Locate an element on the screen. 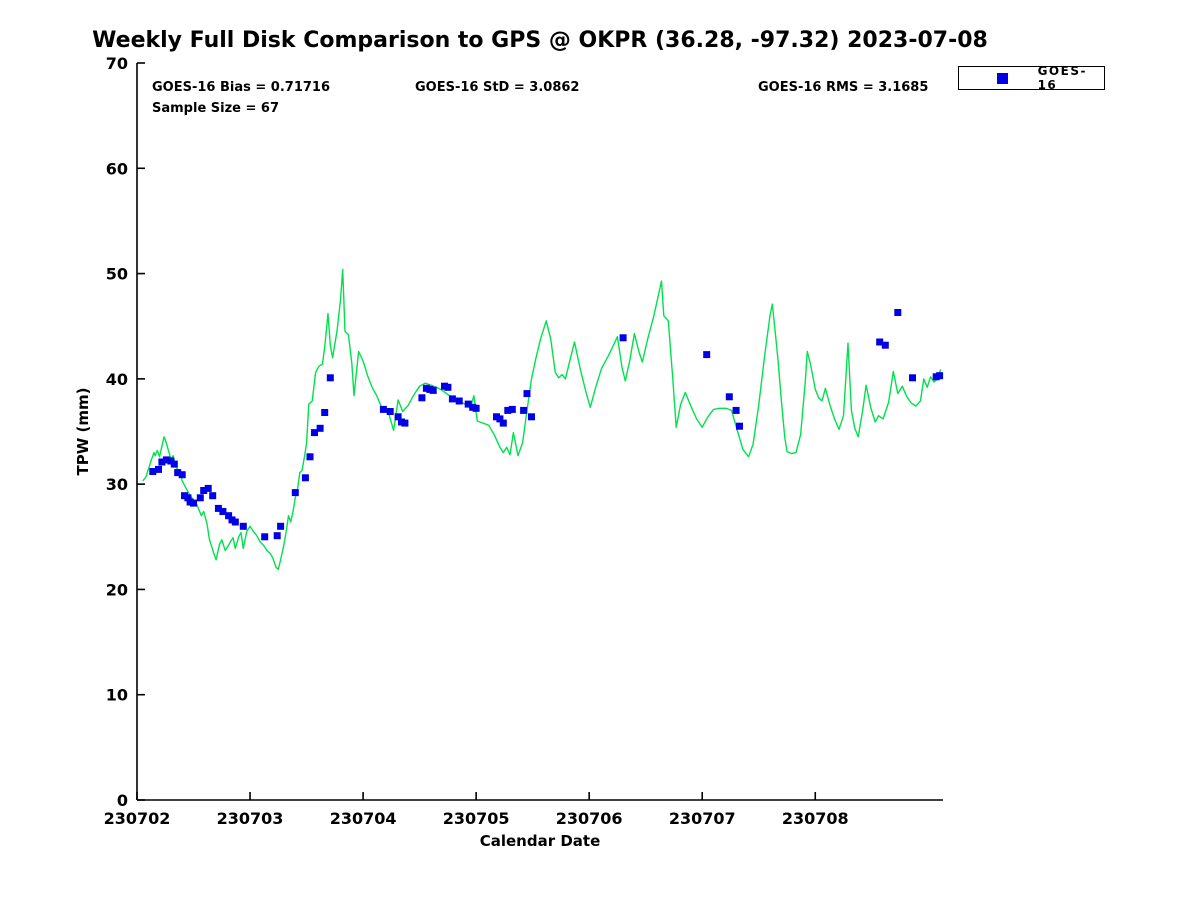 The width and height of the screenshot is (1200, 900). y-tick-label: 0 is located at coordinates (122, 800).